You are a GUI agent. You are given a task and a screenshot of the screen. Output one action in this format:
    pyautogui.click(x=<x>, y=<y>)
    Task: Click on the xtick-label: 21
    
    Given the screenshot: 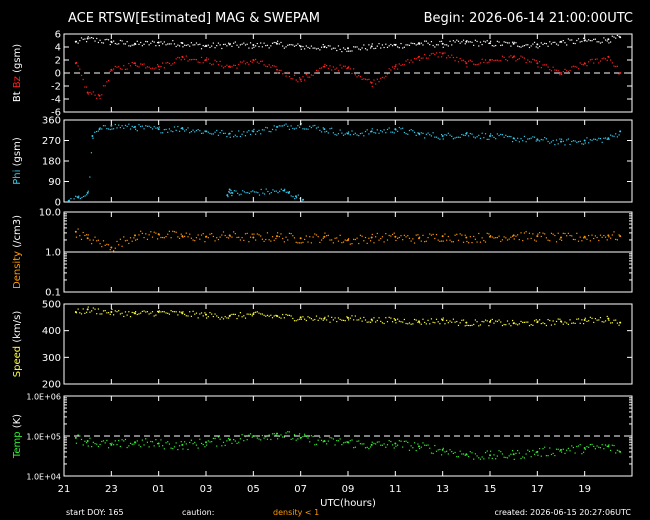 What is the action you would take?
    pyautogui.click(x=64, y=489)
    